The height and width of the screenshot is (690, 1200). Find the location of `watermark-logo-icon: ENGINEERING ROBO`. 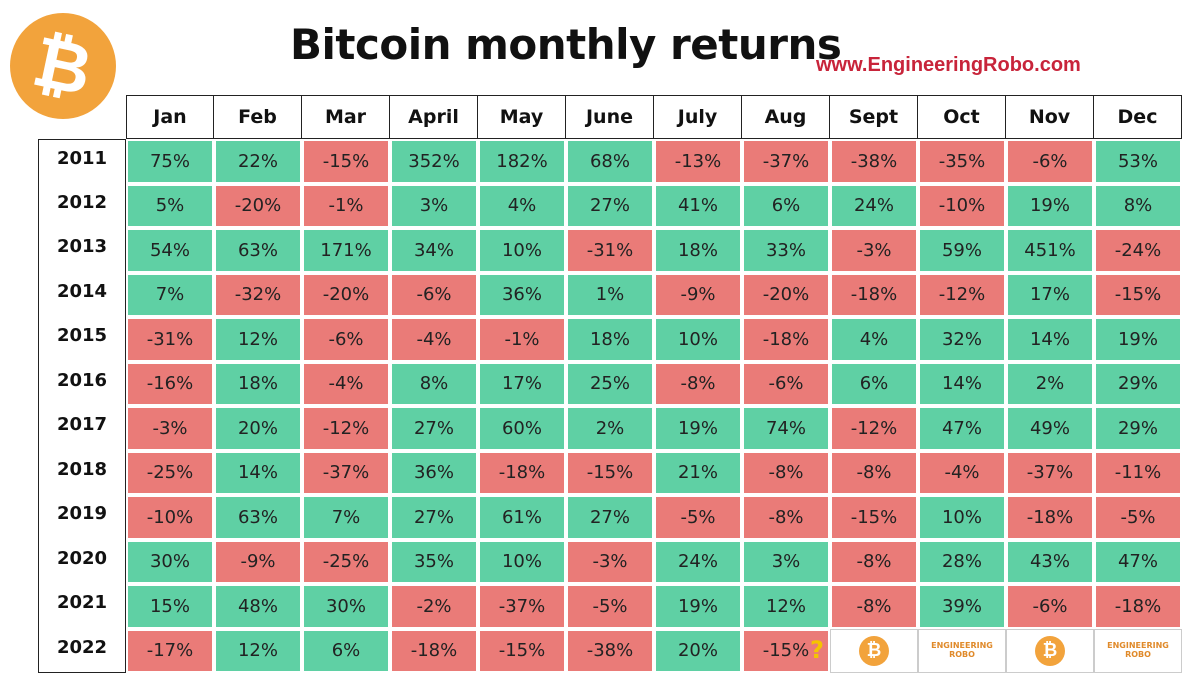

watermark-logo-icon: ENGINEERING ROBO is located at coordinates (962, 649).